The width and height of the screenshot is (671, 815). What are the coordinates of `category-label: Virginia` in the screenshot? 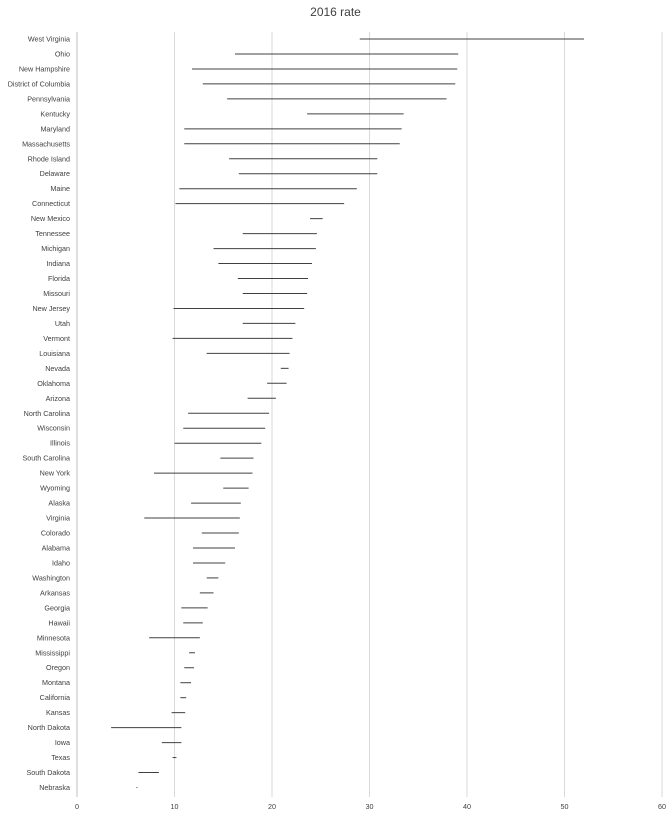 It's located at (58, 518).